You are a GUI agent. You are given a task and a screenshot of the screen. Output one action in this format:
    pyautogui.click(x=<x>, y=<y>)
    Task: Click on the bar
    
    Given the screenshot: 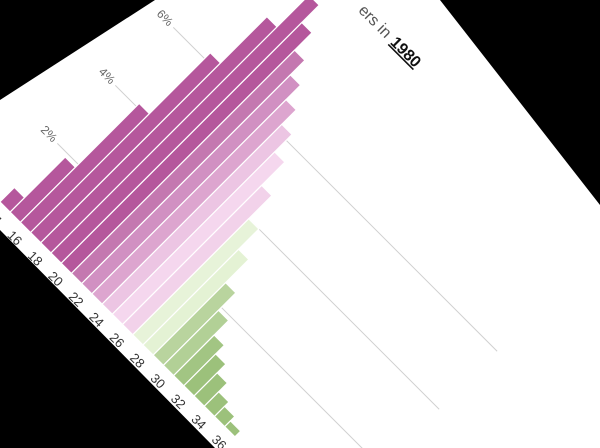 What is the action you would take?
    pyautogui.click(x=232, y=429)
    